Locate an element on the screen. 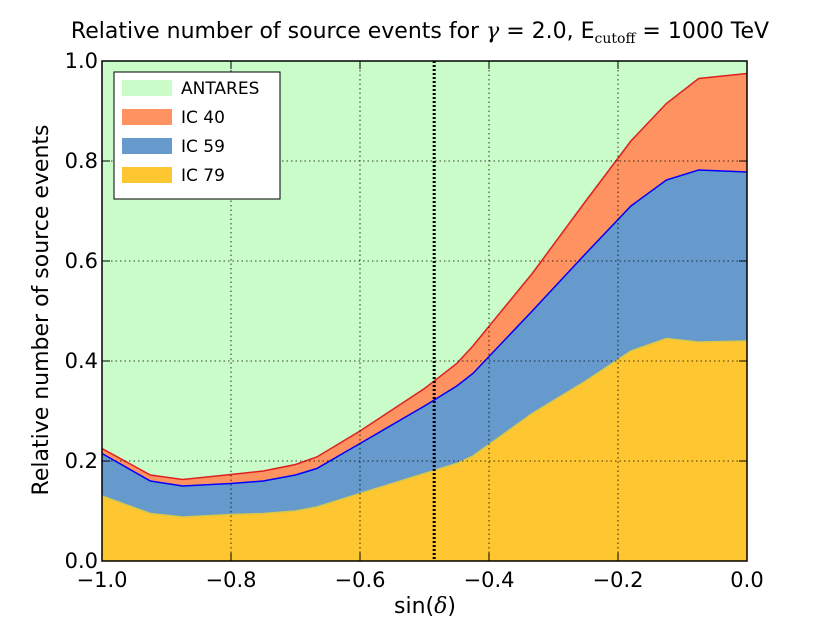 This screenshot has width=830, height=623. title-gamma: γ is located at coordinates (493, 31).